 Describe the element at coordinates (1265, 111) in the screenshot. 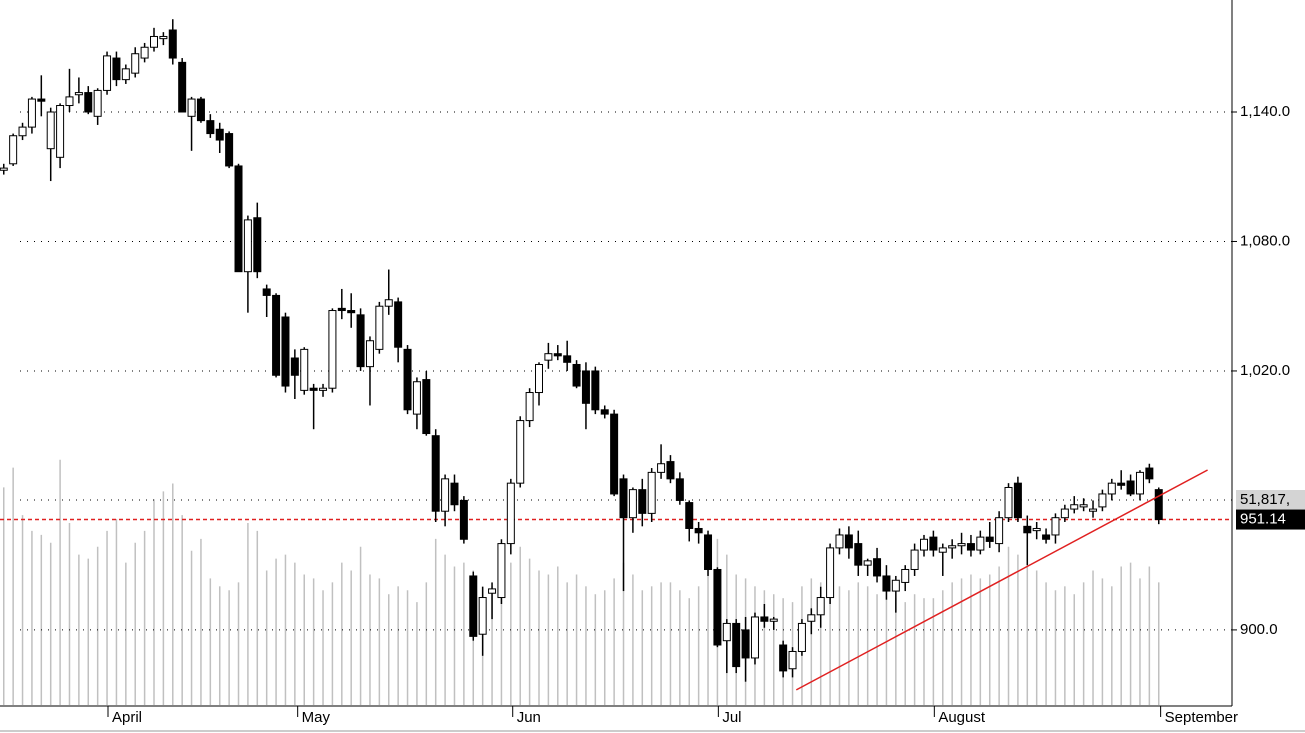

I see `y-tick-label: 1,140.0` at that location.